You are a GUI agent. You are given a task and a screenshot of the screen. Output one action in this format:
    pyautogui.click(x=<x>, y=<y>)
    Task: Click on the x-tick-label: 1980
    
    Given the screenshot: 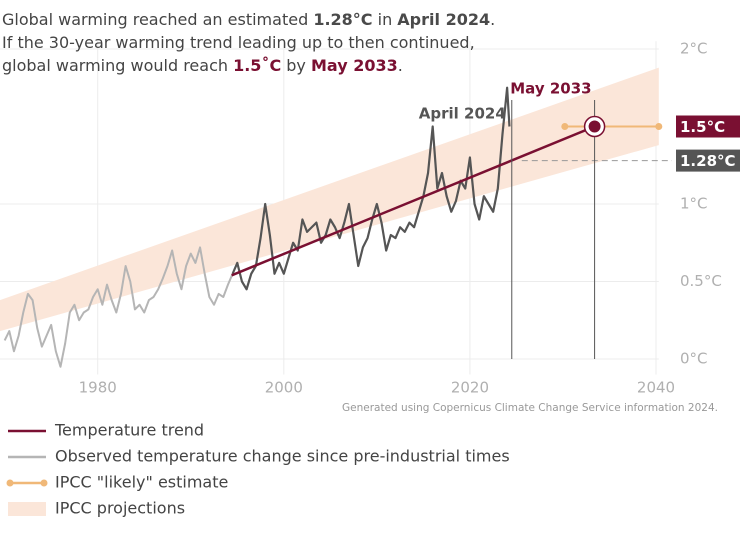 What is the action you would take?
    pyautogui.click(x=98, y=388)
    